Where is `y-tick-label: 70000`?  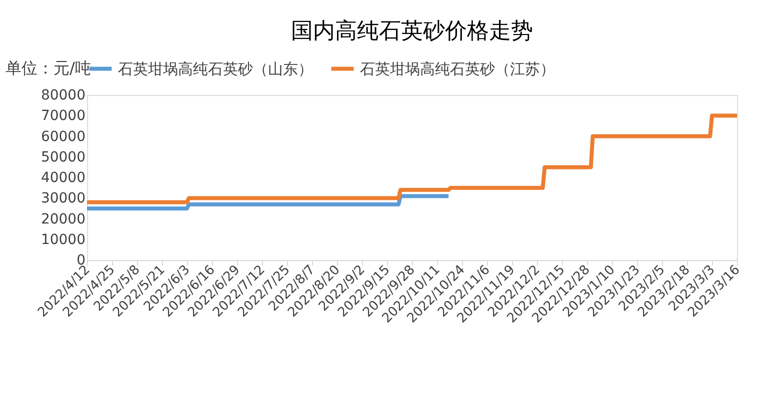 y-tick-label: 70000 is located at coordinates (63, 116).